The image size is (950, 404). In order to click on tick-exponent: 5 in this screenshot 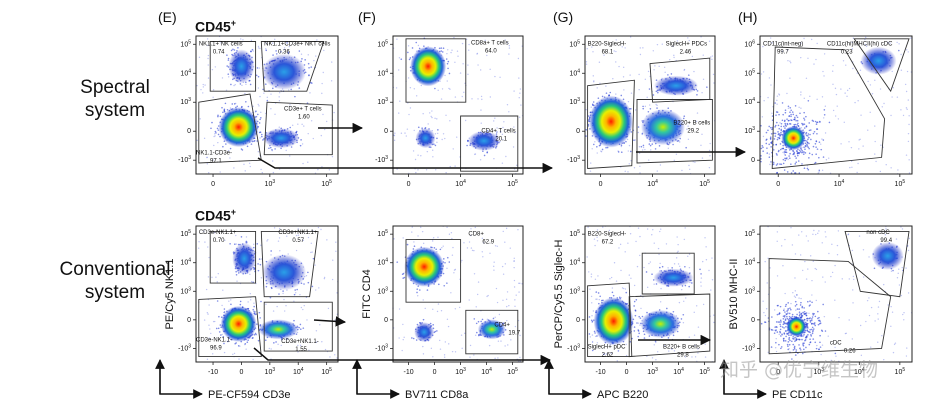, I will do `click(516, 182)`.